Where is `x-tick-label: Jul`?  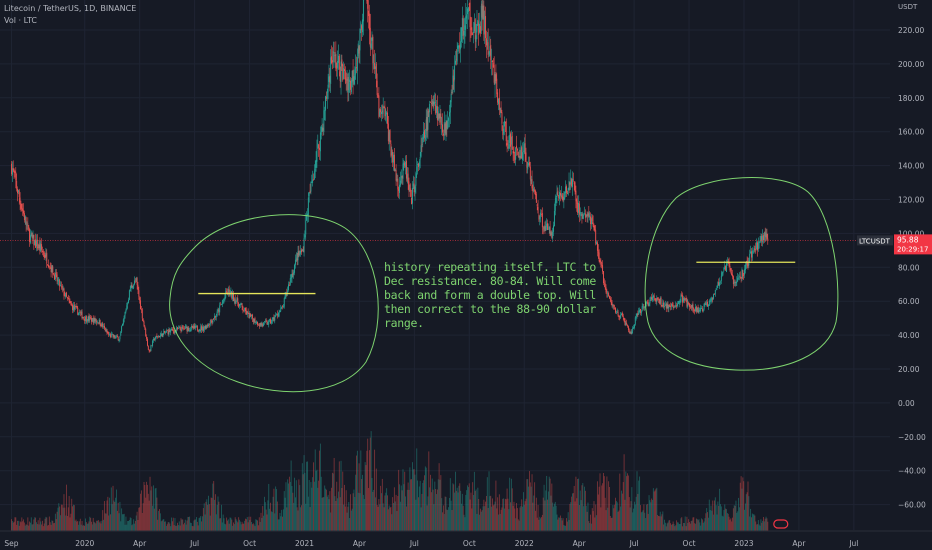
x-tick-label: Jul is located at coordinates (414, 543).